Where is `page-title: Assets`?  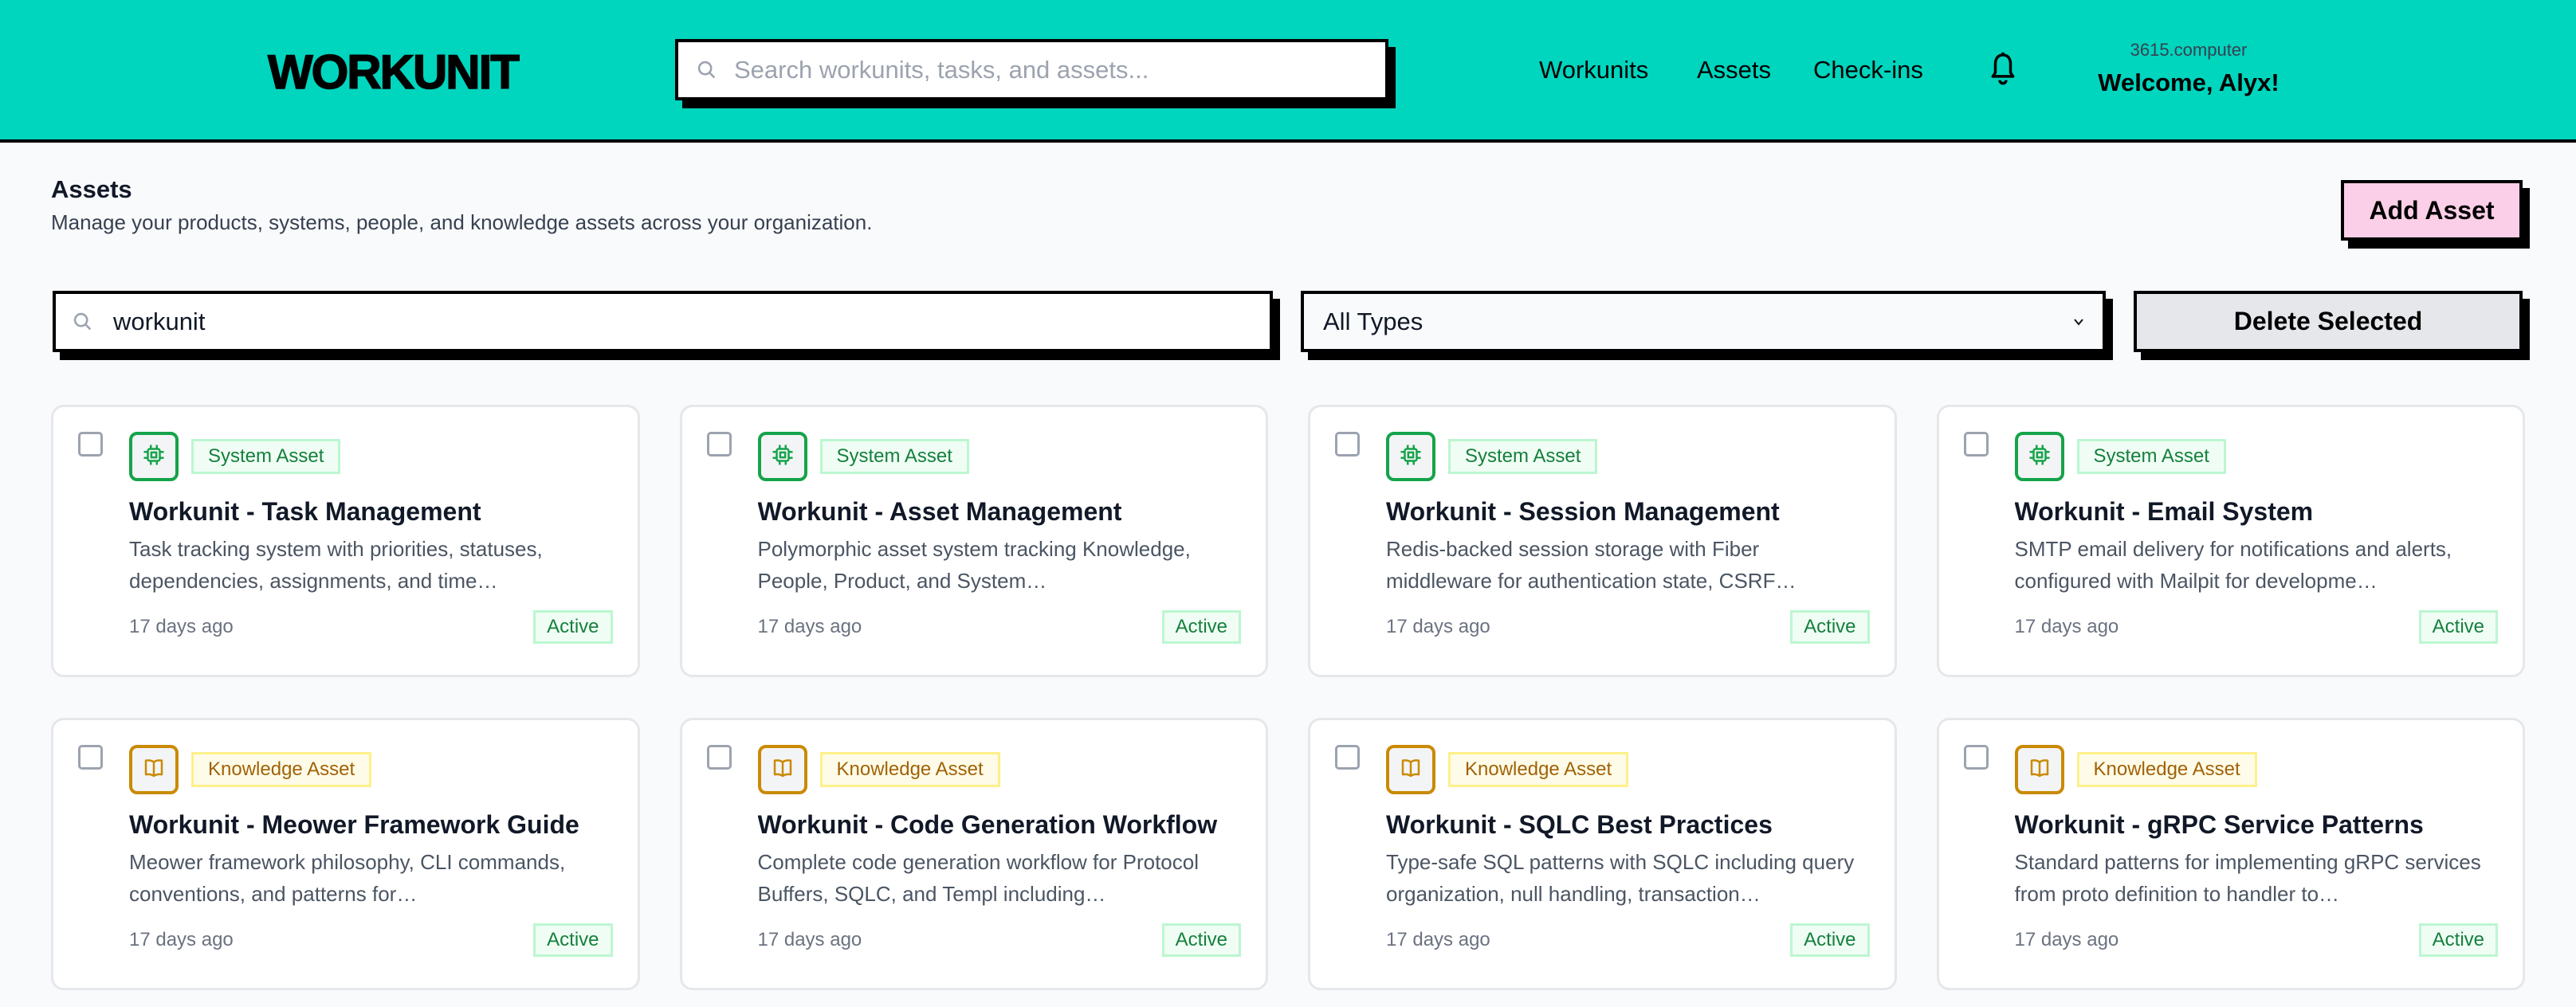 page-title: Assets is located at coordinates (91, 189).